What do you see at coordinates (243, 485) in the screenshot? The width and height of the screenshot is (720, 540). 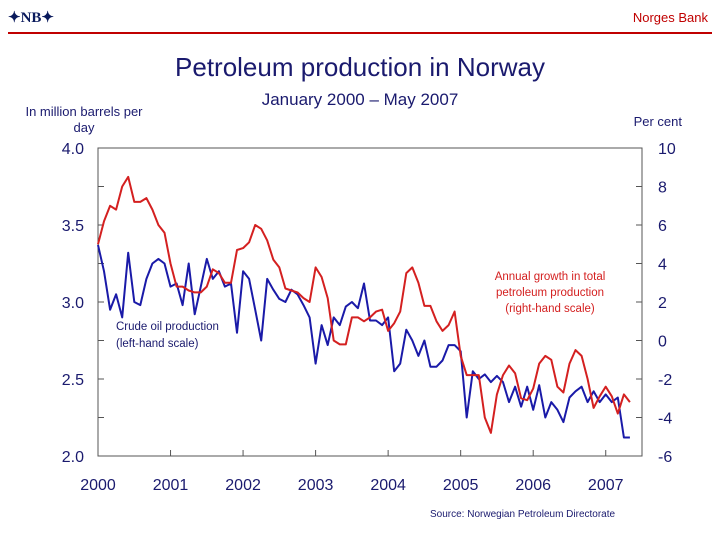 I see `x-tick-label: 2002` at bounding box center [243, 485].